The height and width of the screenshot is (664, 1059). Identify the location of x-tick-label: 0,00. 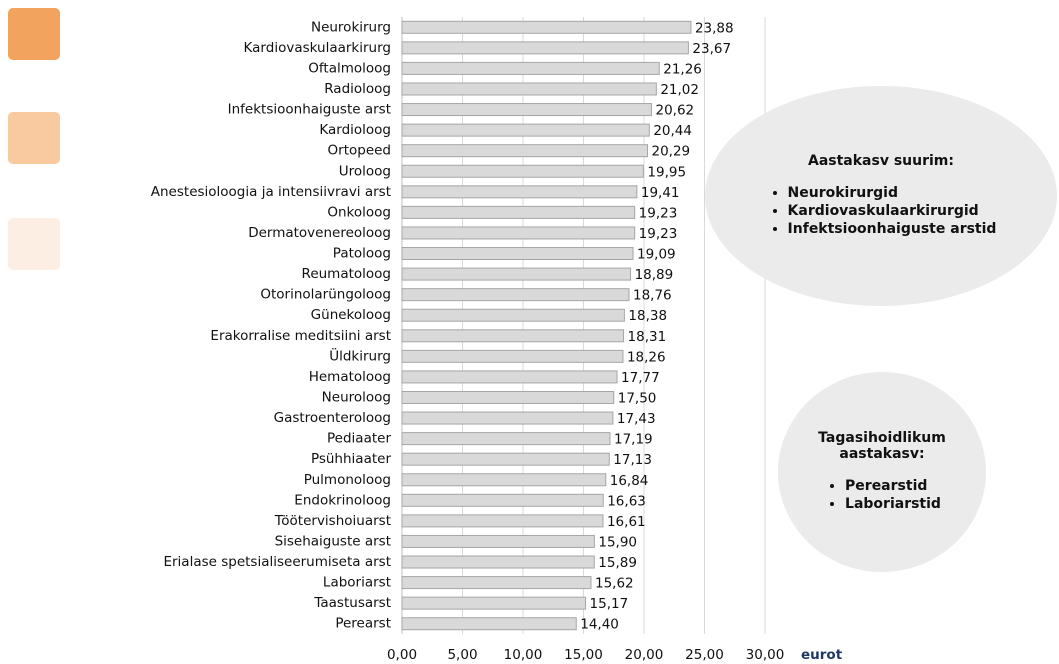
(402, 655).